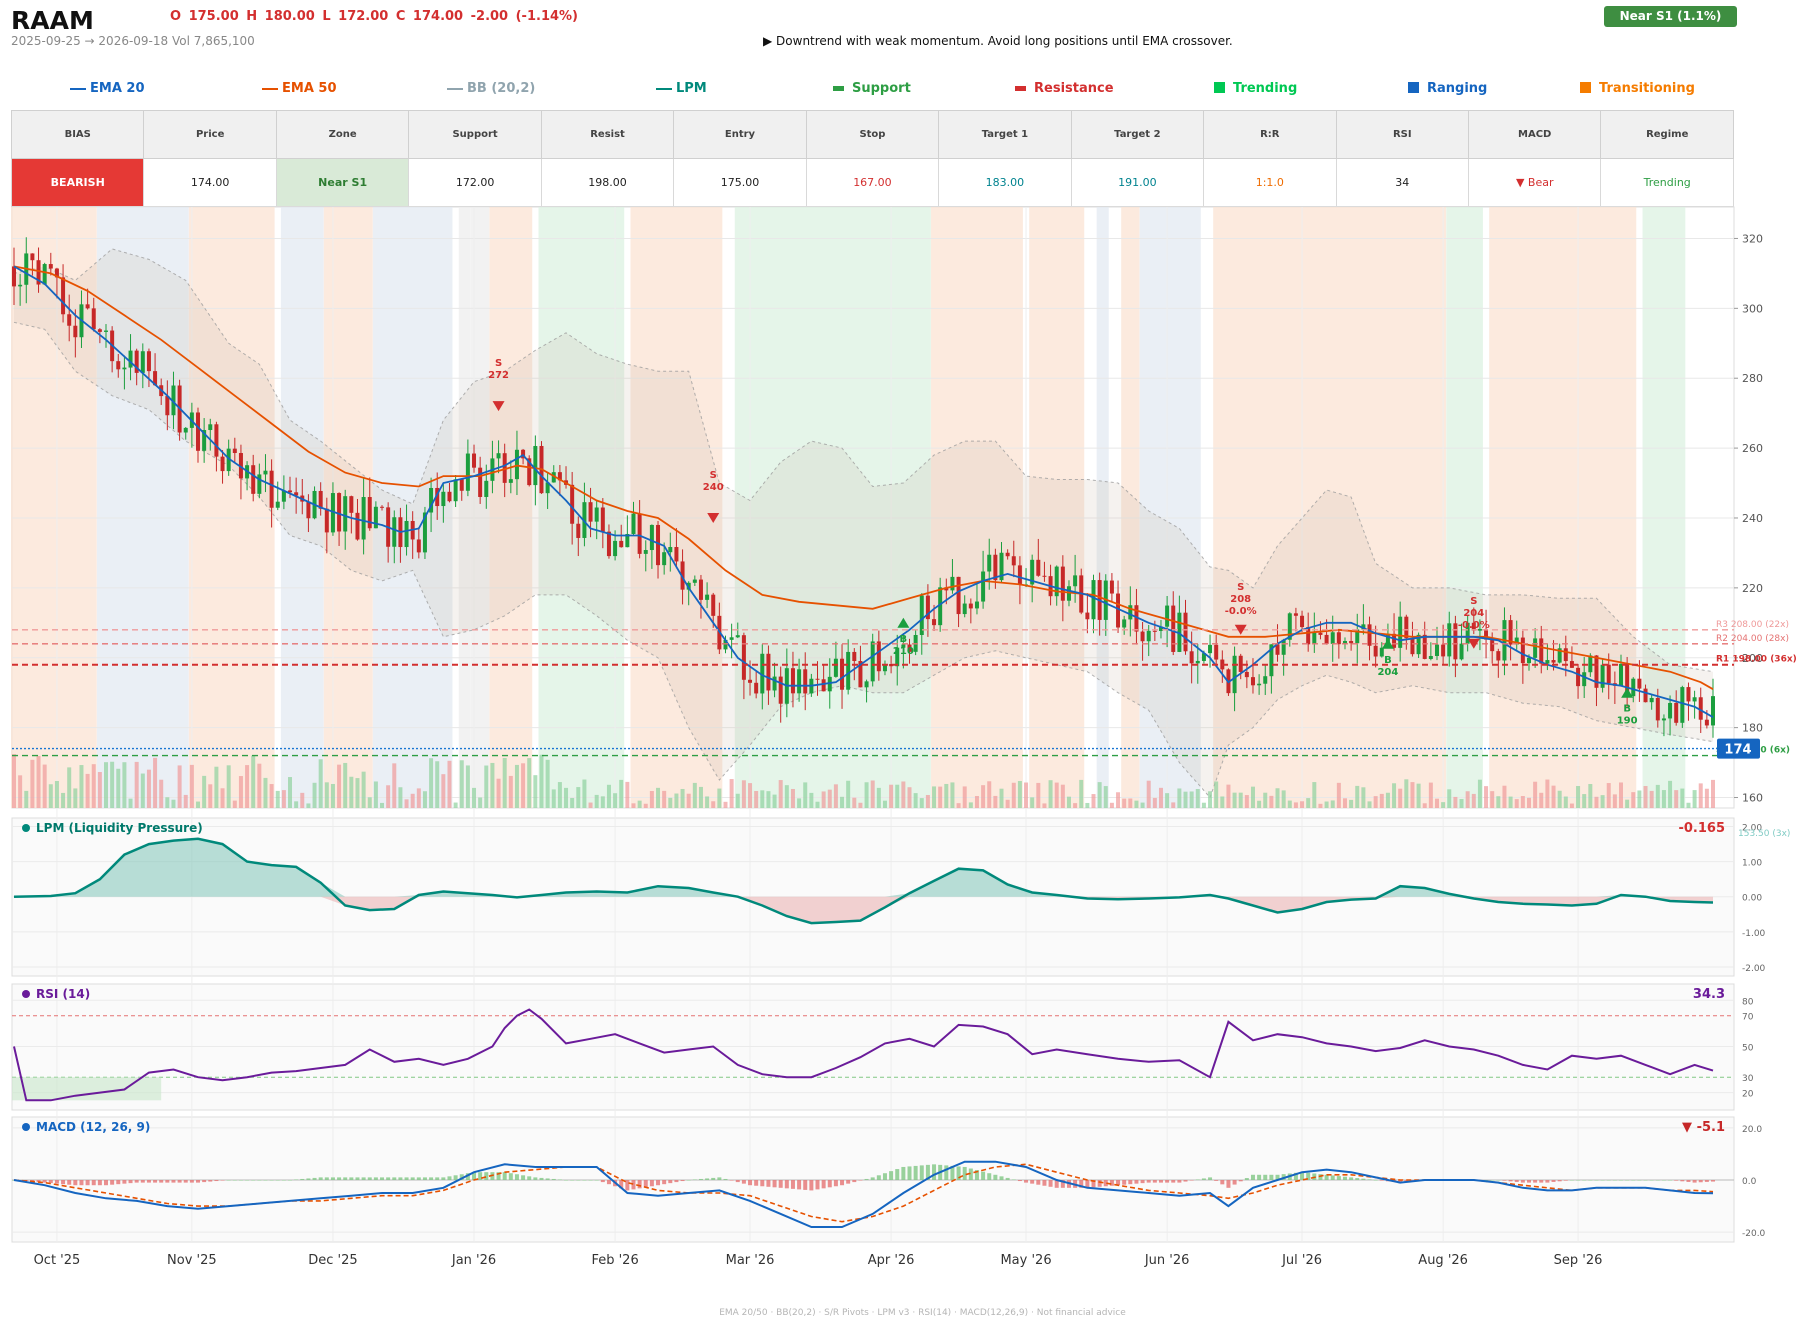 This screenshot has width=1809, height=1330. What do you see at coordinates (1752, 238) in the screenshot?
I see `price-tick-label: 320` at bounding box center [1752, 238].